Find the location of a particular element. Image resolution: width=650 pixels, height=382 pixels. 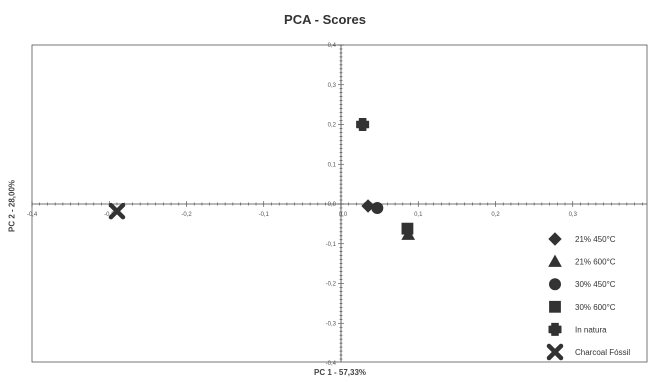

y-tick-label: -0,3 is located at coordinates (331, 324).